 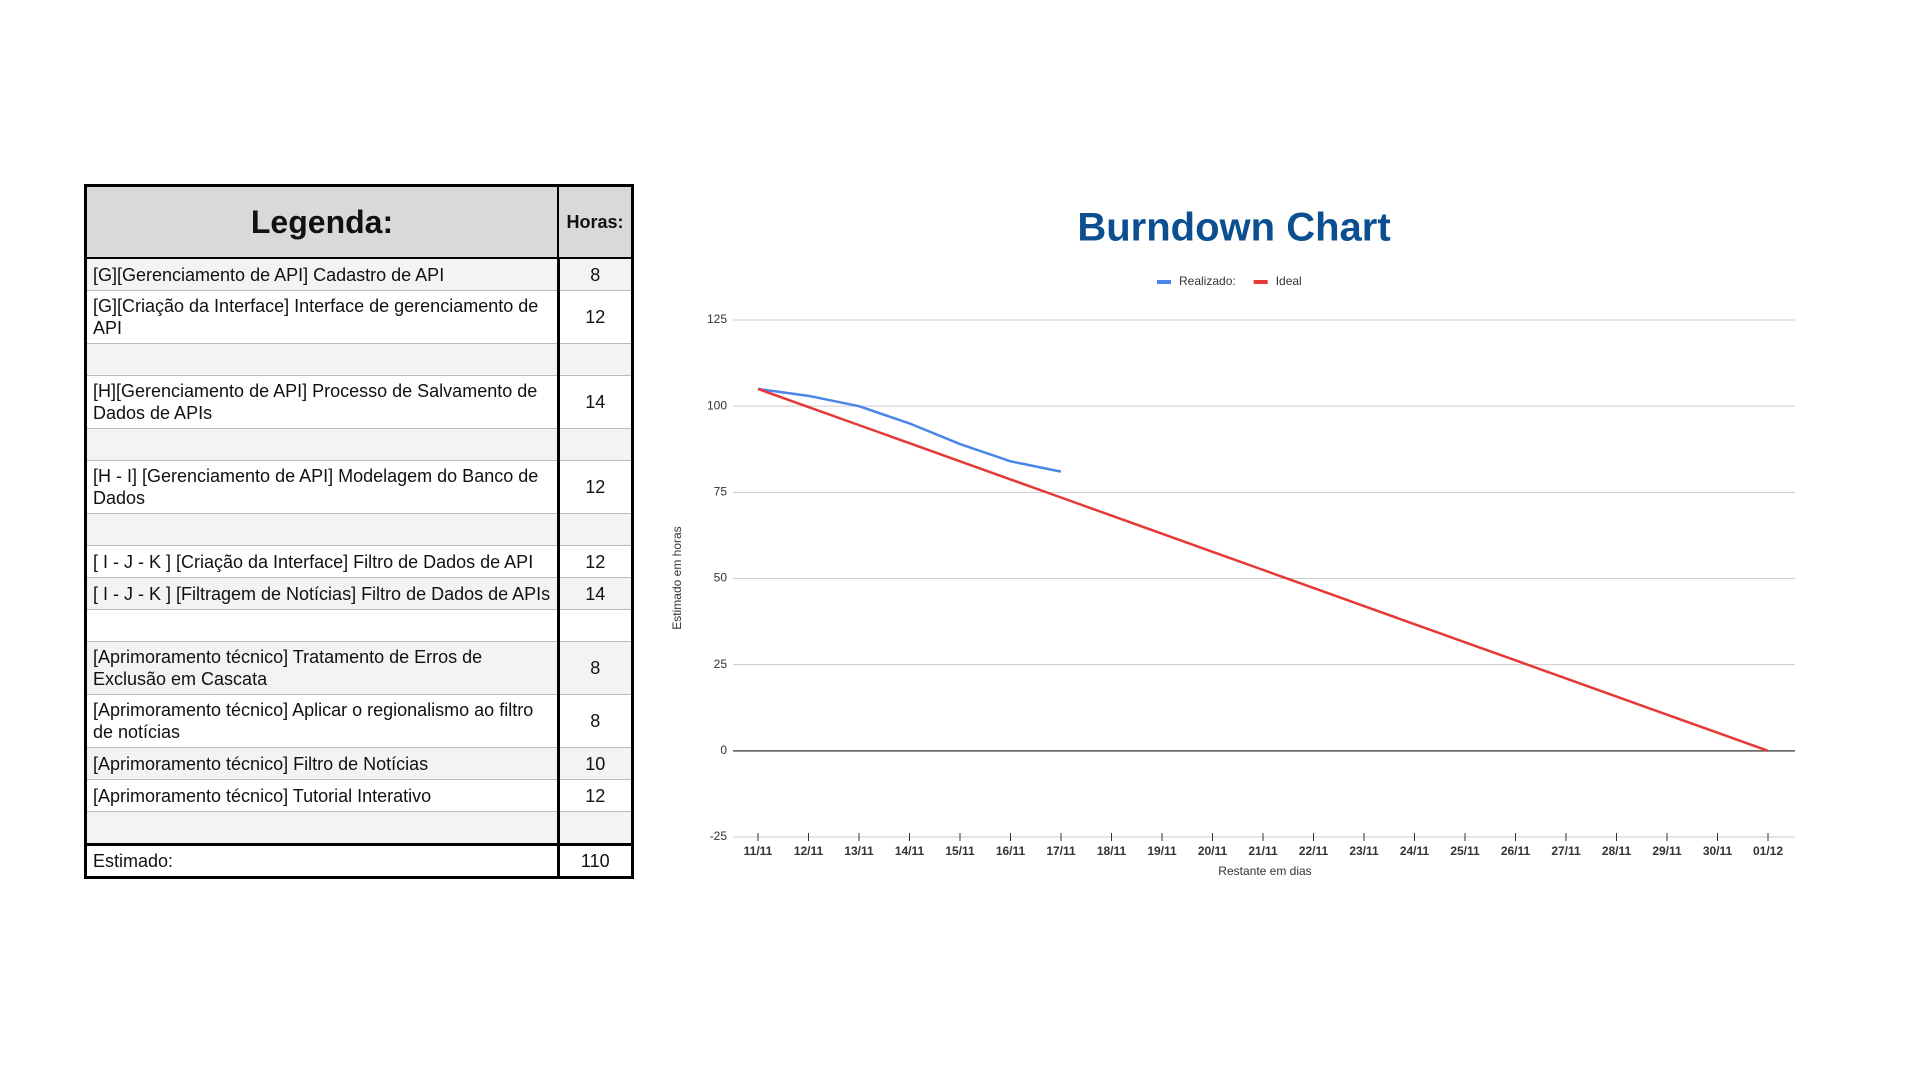 What do you see at coordinates (1112, 851) in the screenshot?
I see `x-tick-label: 18/11` at bounding box center [1112, 851].